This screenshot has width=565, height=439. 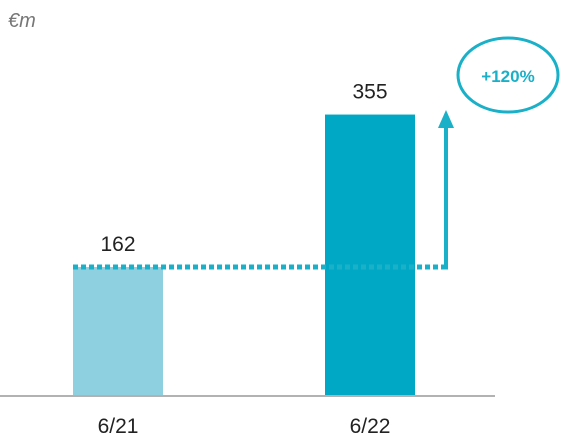 I want to click on x-tick-label-6/21: 6/21, so click(x=118, y=426).